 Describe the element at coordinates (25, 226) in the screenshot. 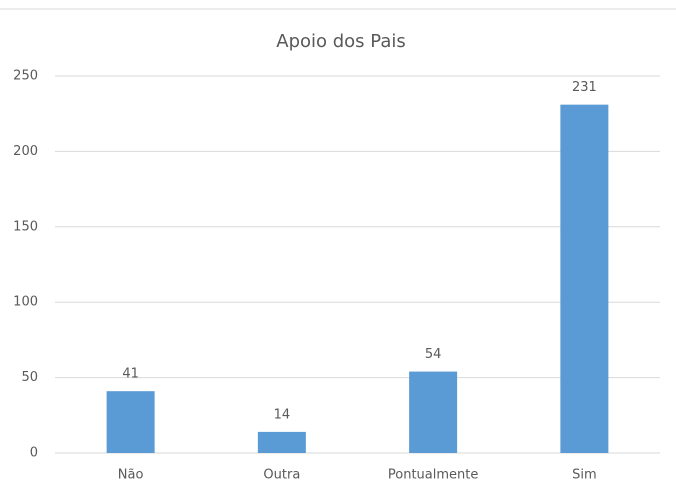

I see `y-tick-label: 150` at that location.